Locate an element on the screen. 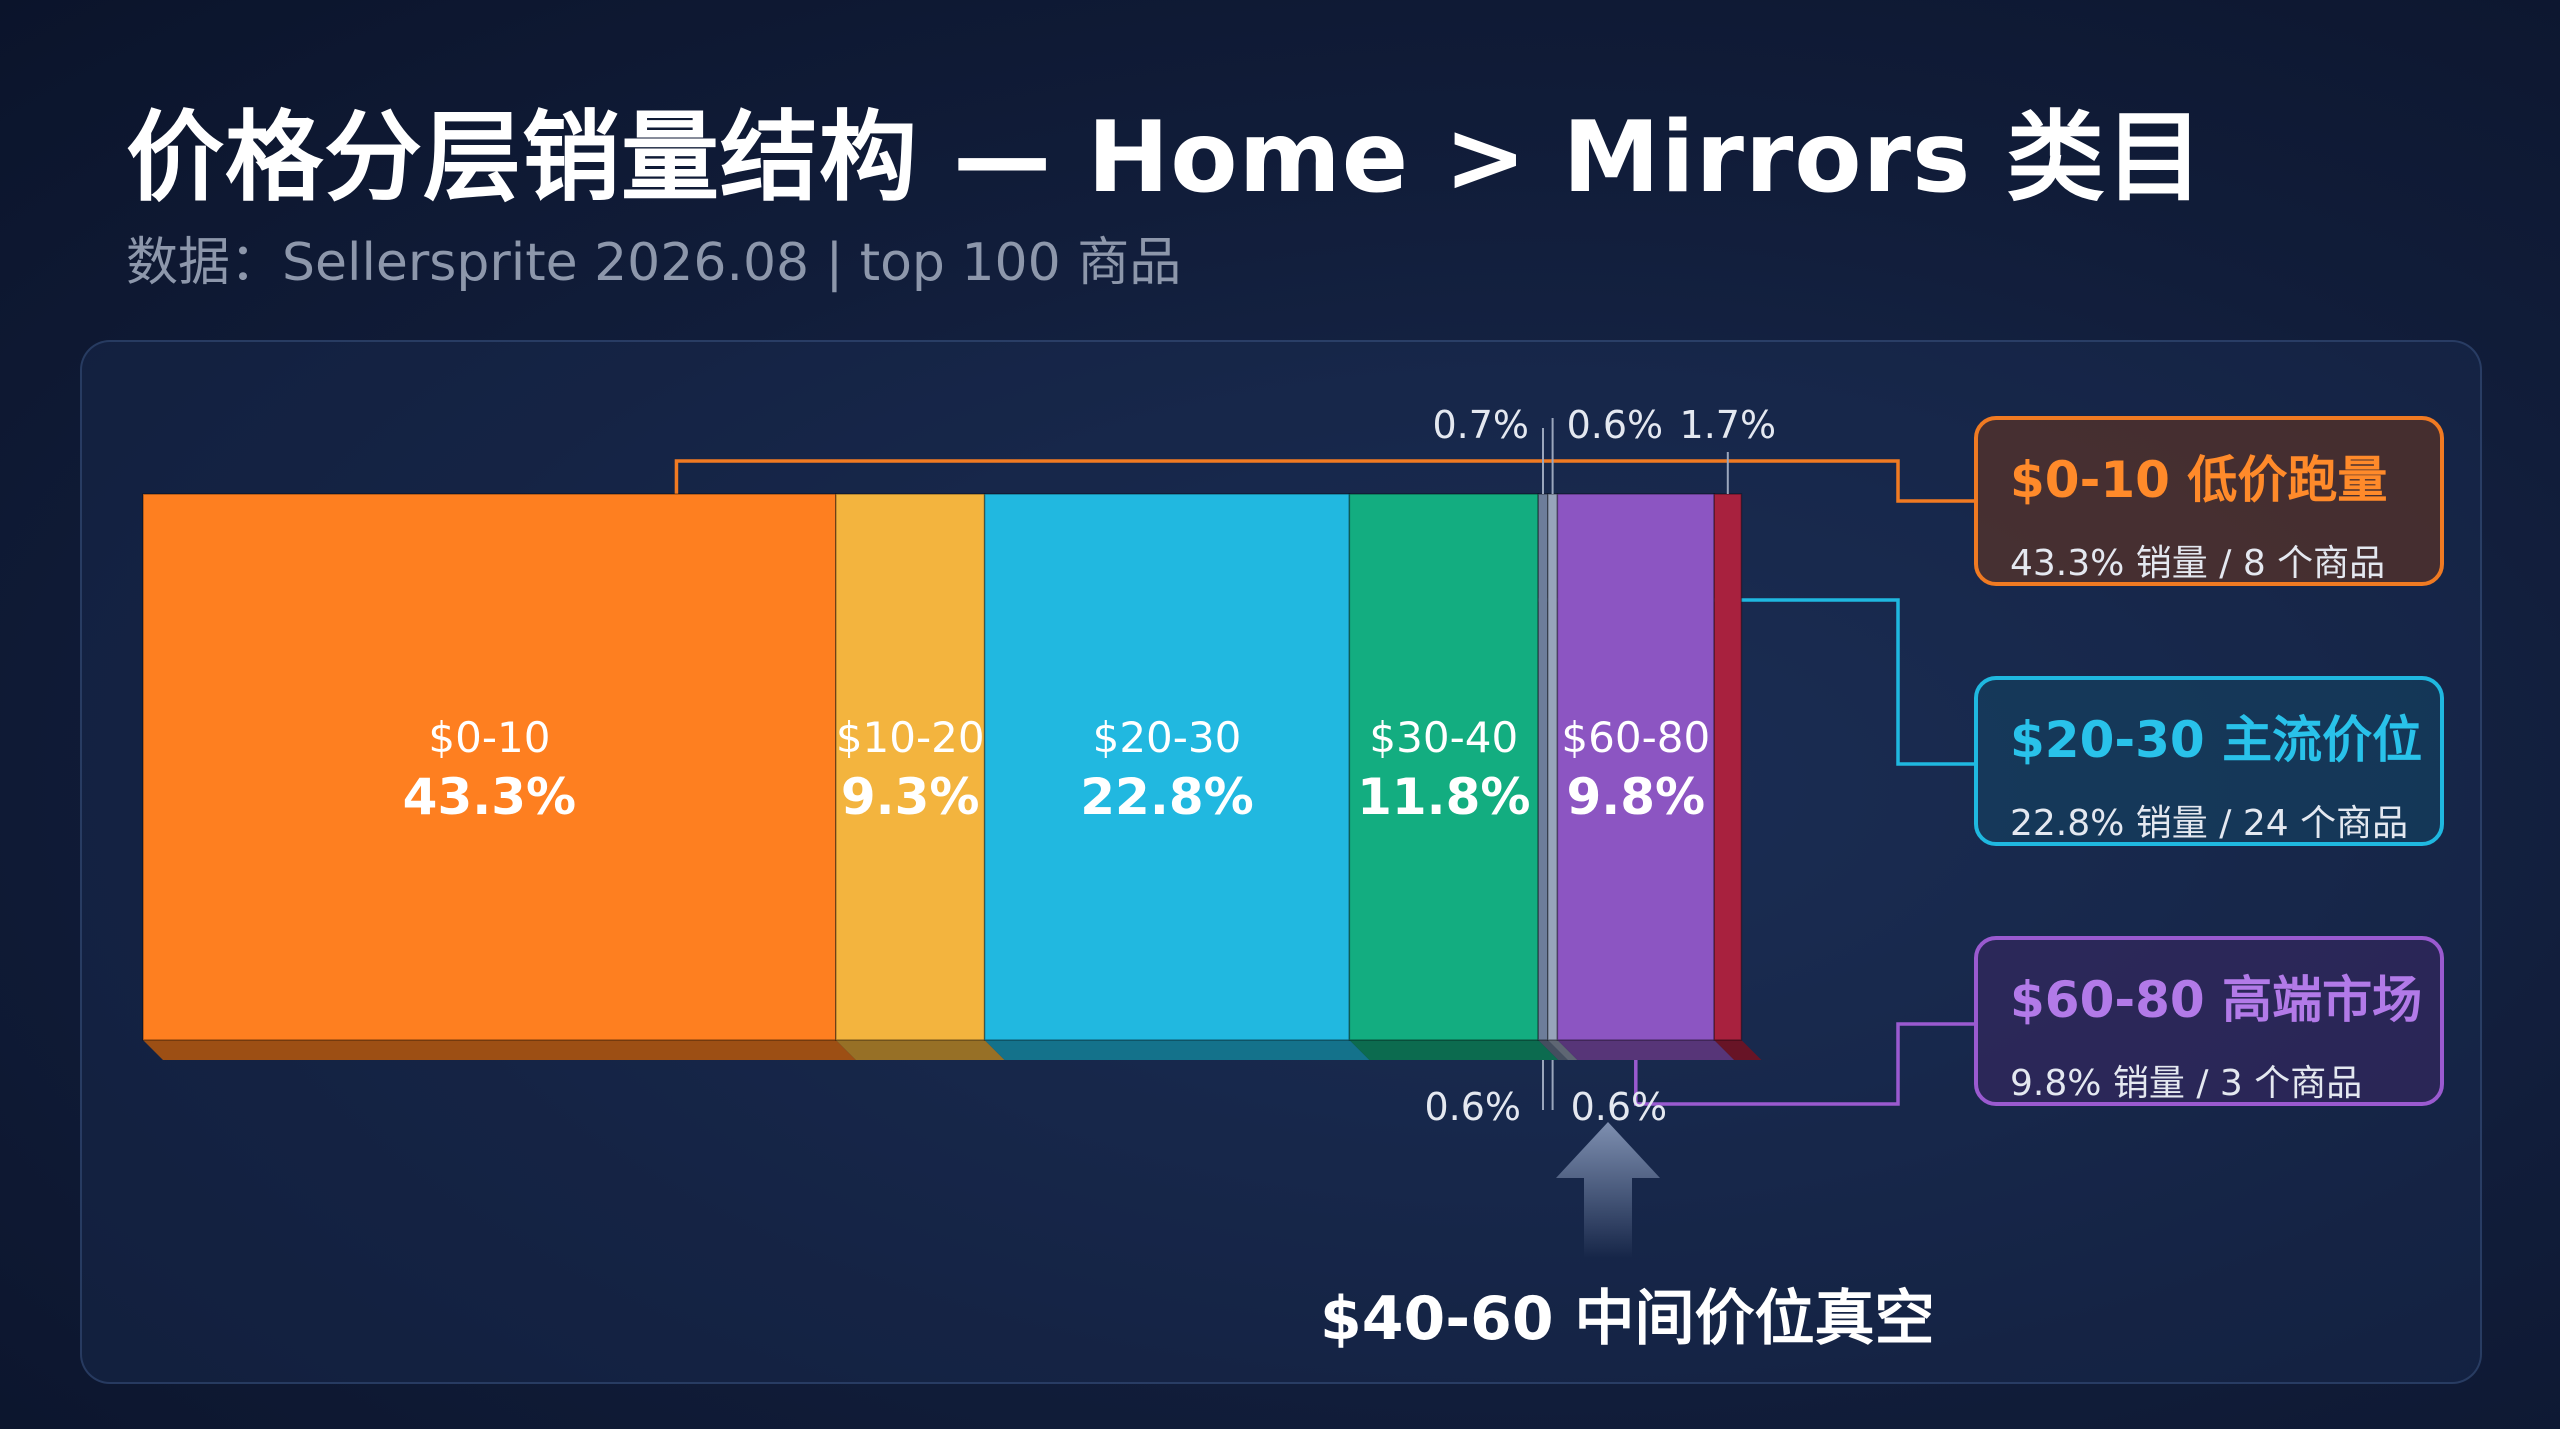 The width and height of the screenshot is (2560, 1429). connector-high is located at coordinates (1804, 1064).